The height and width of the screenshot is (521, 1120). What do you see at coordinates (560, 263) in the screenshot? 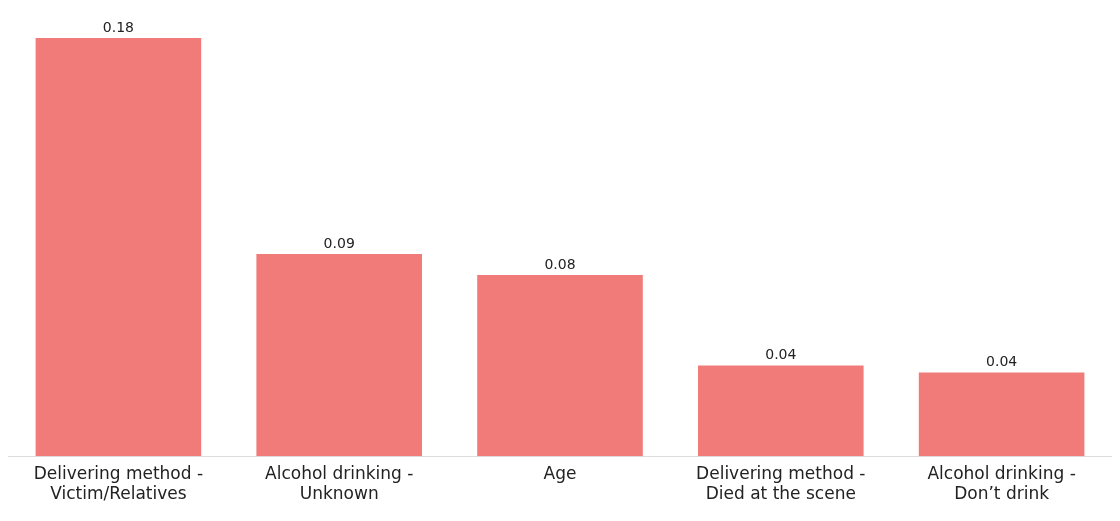
I see `data-label: 0.08` at bounding box center [560, 263].